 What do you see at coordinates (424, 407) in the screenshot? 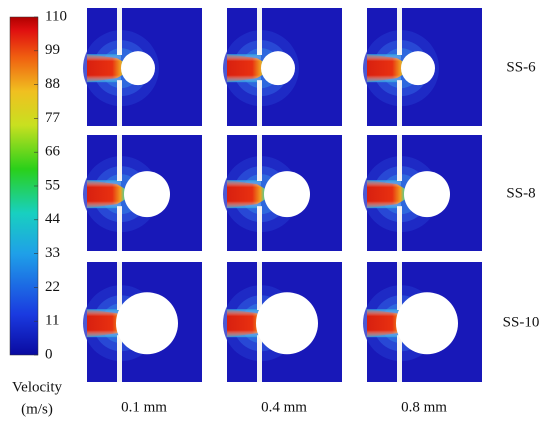
I see `column-label: 0.8 mm` at bounding box center [424, 407].